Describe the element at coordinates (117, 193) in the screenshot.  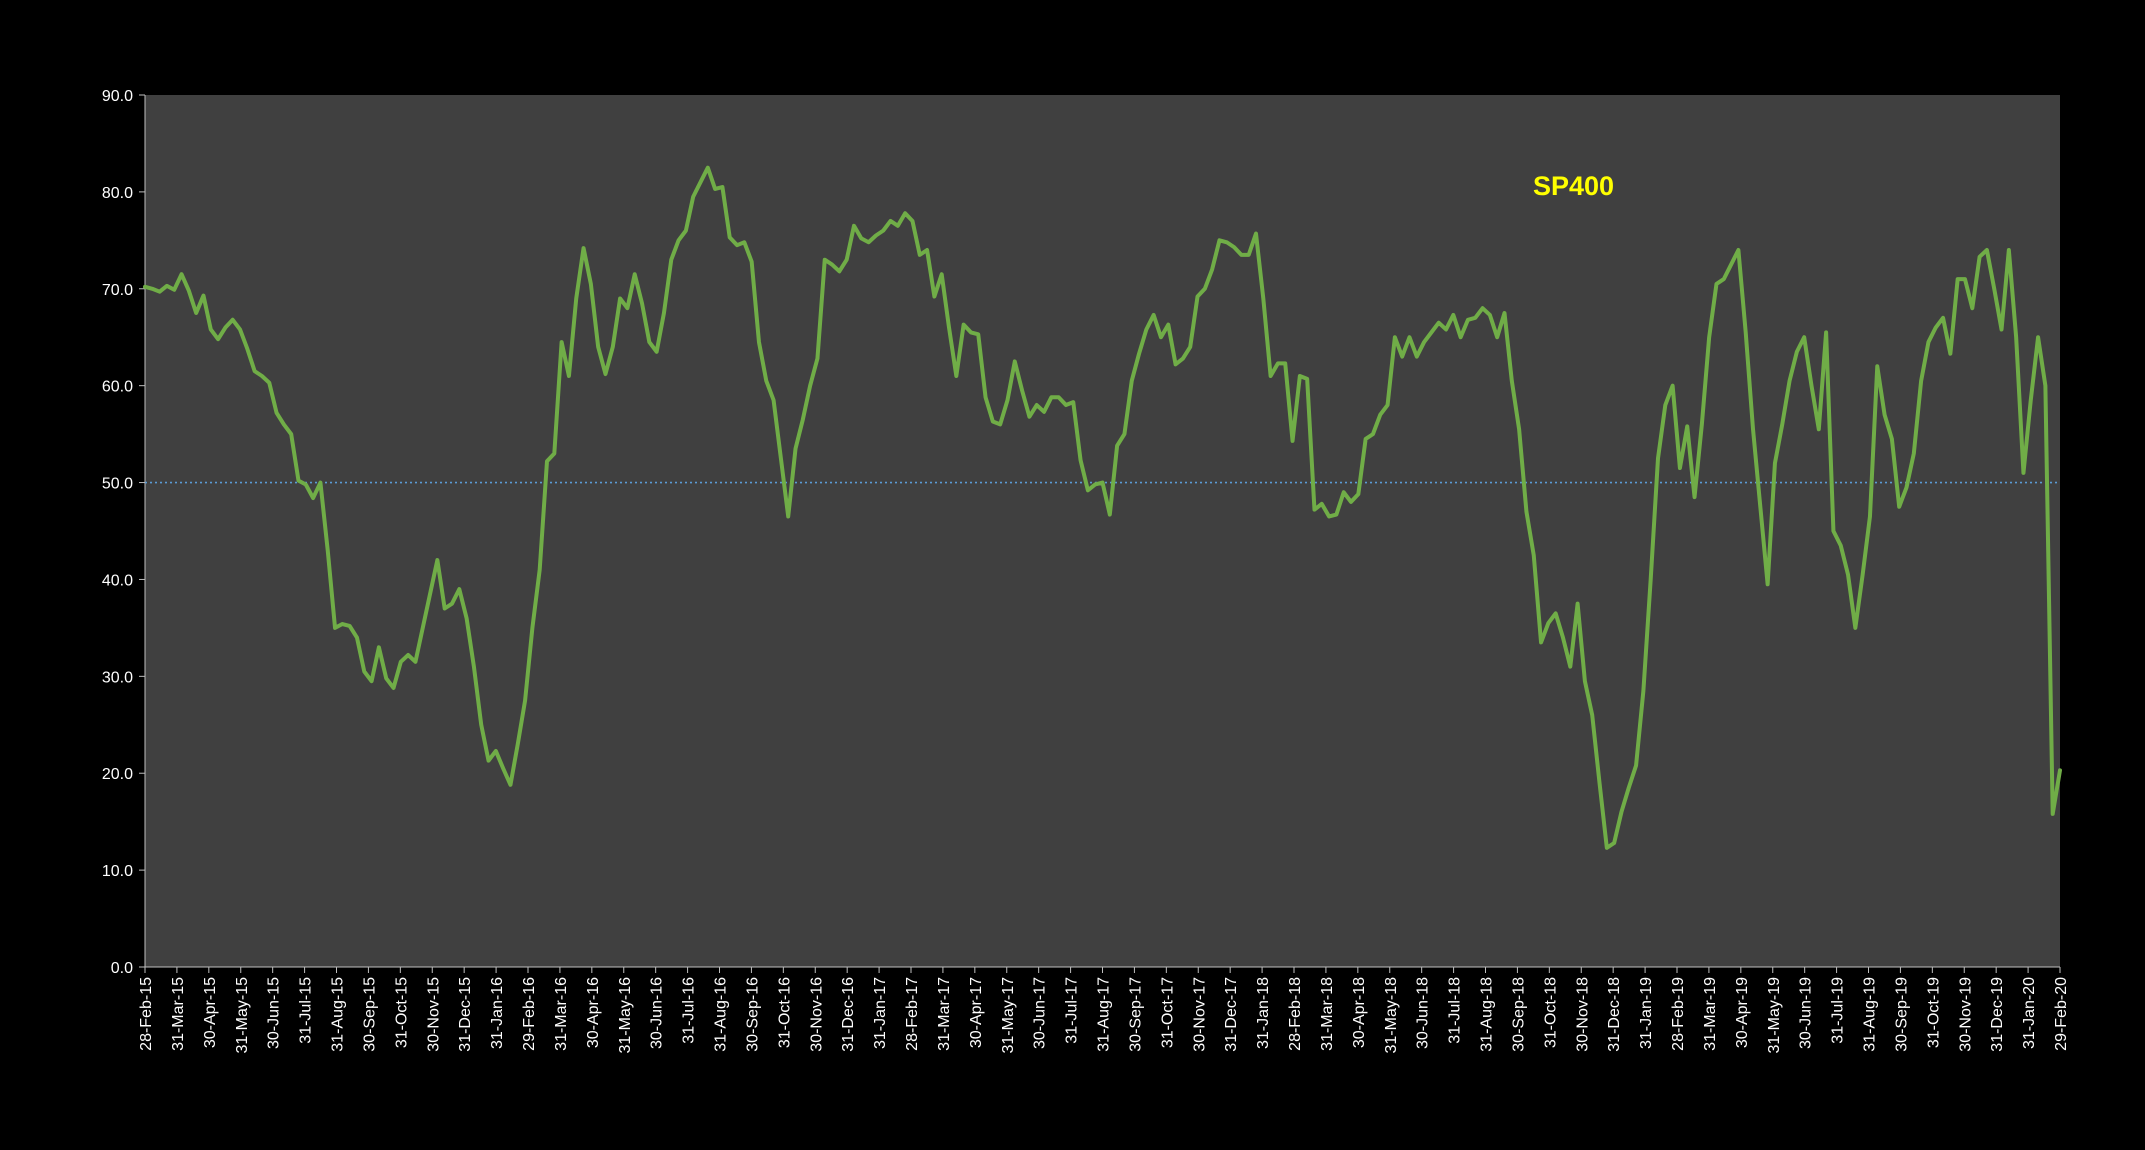
I see `y-tick-label: 80.0` at that location.